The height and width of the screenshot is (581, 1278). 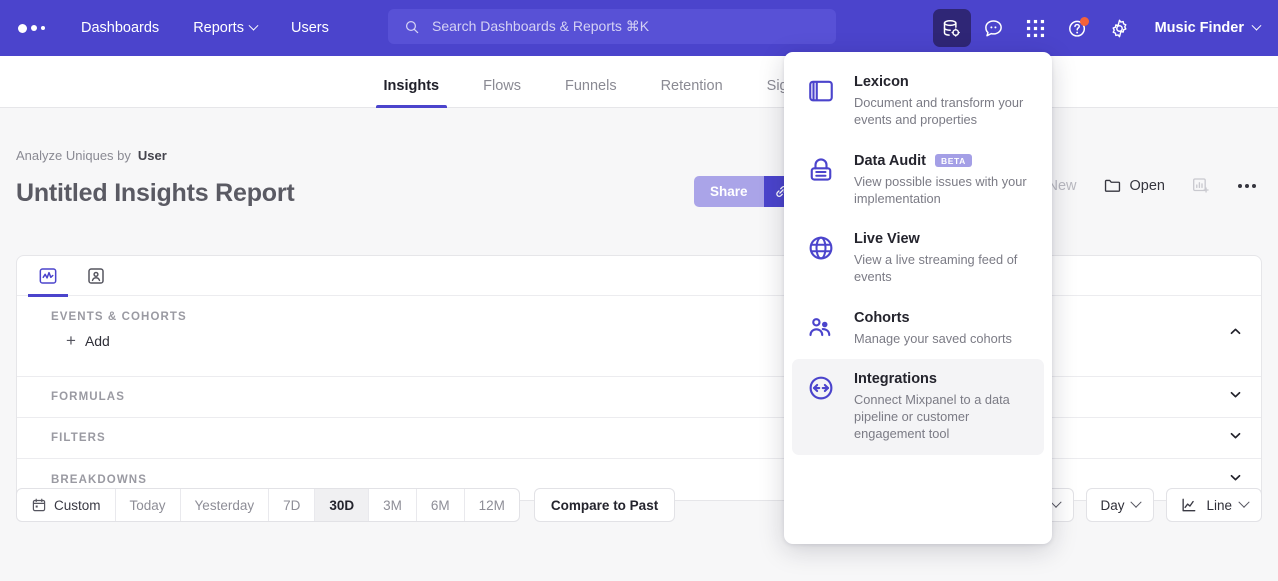 What do you see at coordinates (1084, 21) in the screenshot?
I see `notification-badge-dot` at bounding box center [1084, 21].